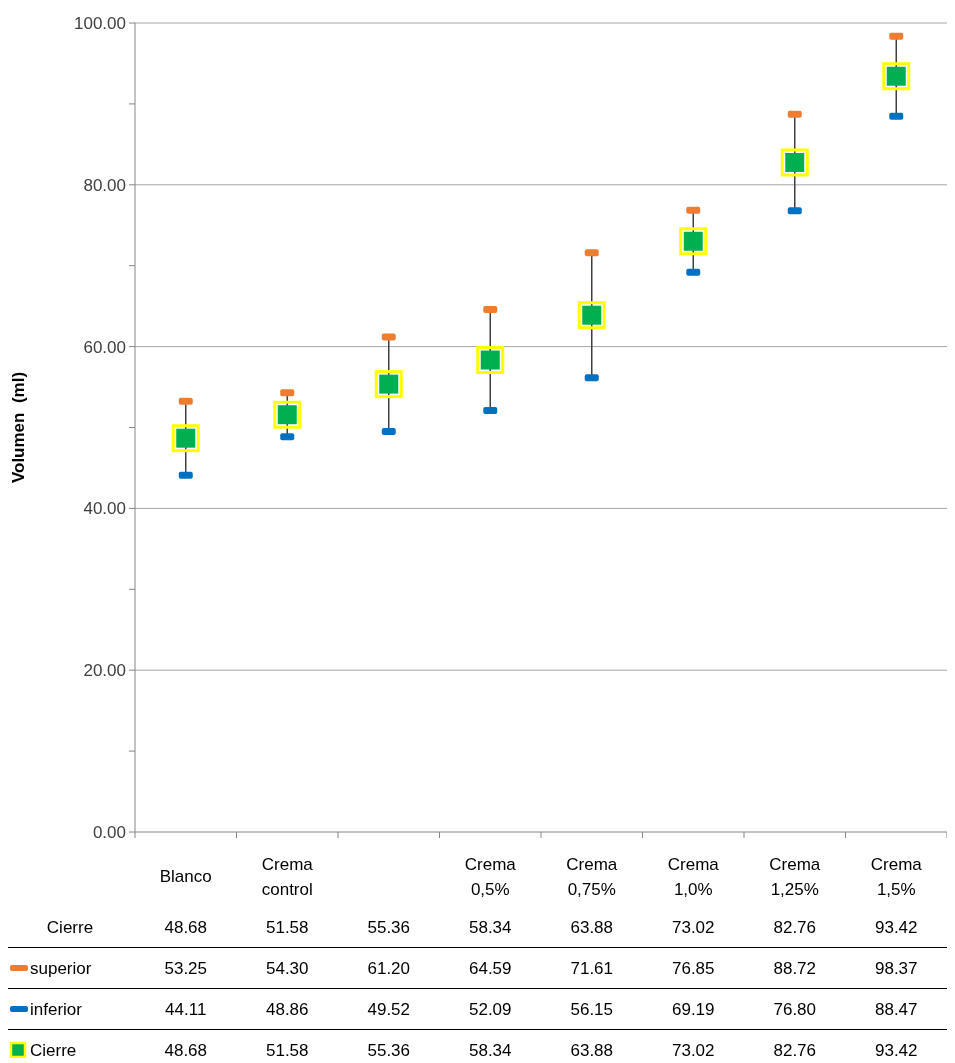  What do you see at coordinates (18, 427) in the screenshot?
I see `y-axis-title: Volumen (ml)` at bounding box center [18, 427].